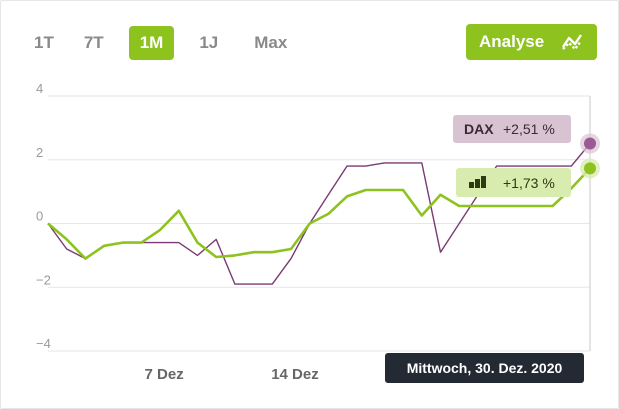 The height and width of the screenshot is (409, 619). I want to click on y-tick-label: 2, so click(39, 152).